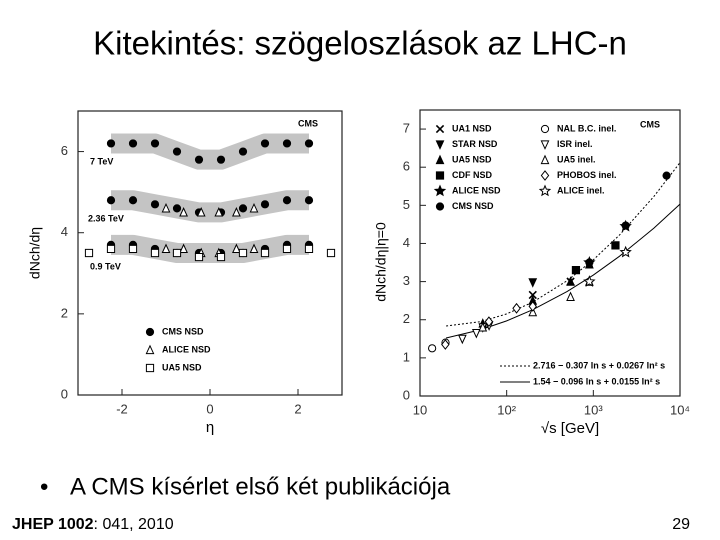 The height and width of the screenshot is (540, 720). What do you see at coordinates (586, 128) in the screenshot?
I see `legend-label: NAL B.C. inel.` at bounding box center [586, 128].